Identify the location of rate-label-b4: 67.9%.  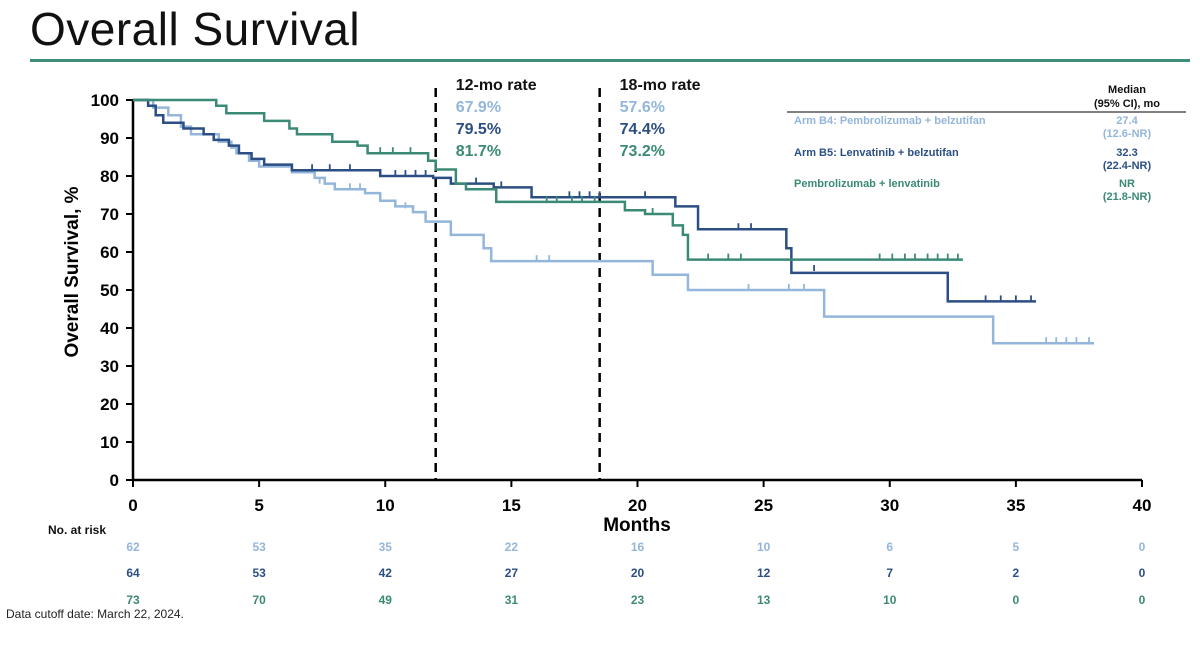
(478, 107).